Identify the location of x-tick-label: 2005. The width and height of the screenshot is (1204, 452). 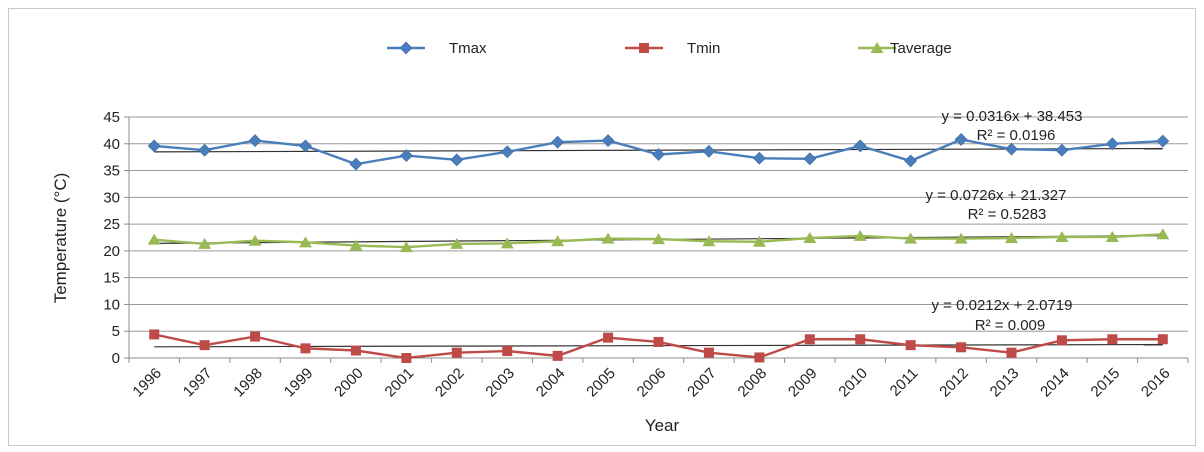
(601, 383).